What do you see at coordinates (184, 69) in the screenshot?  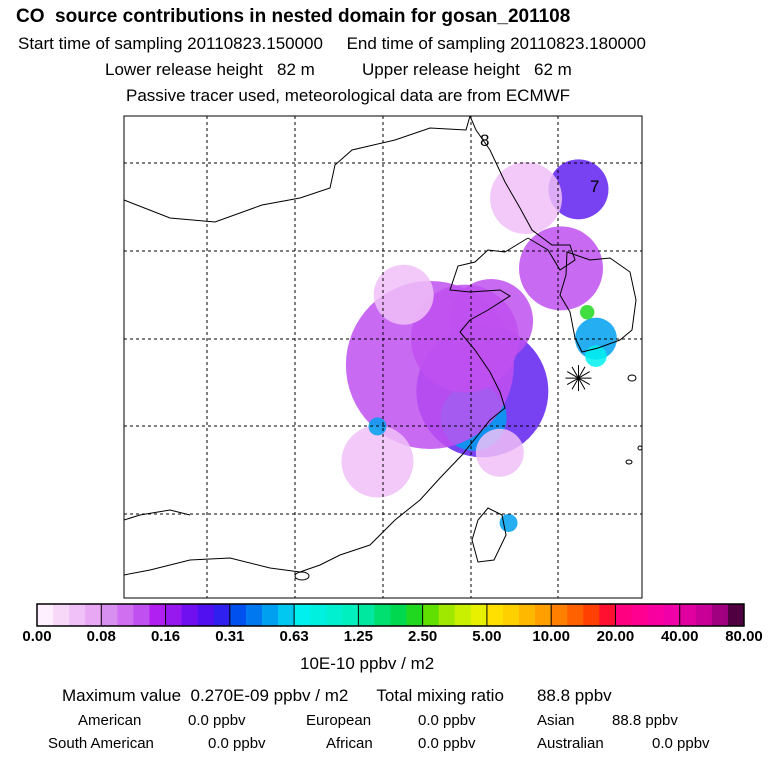 I see `lower-label: Lower release height` at bounding box center [184, 69].